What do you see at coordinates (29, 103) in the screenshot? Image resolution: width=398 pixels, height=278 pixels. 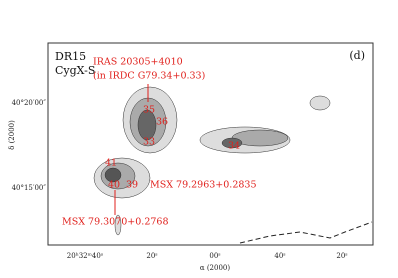 I see `y-tick-label: 40°20′00″` at bounding box center [29, 103].